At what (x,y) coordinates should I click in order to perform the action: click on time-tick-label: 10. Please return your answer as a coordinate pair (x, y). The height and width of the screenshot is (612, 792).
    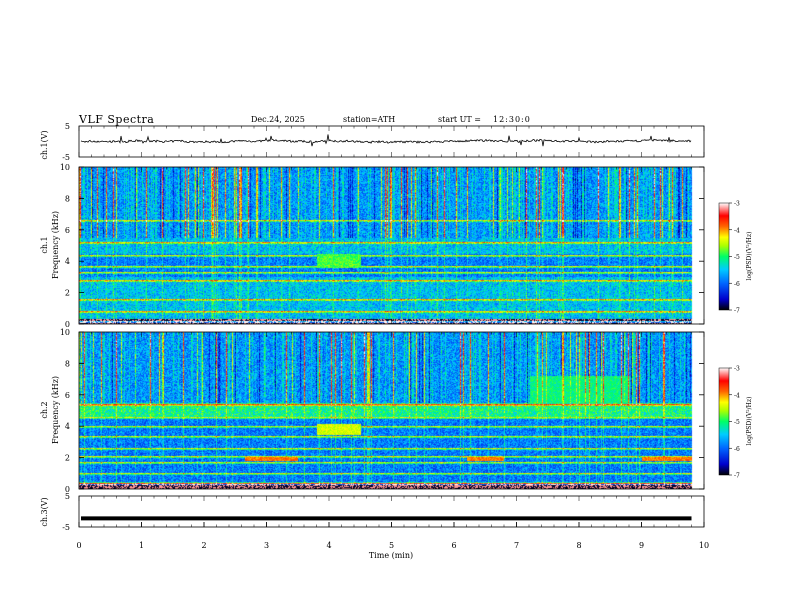
    Looking at the image, I should click on (704, 545).